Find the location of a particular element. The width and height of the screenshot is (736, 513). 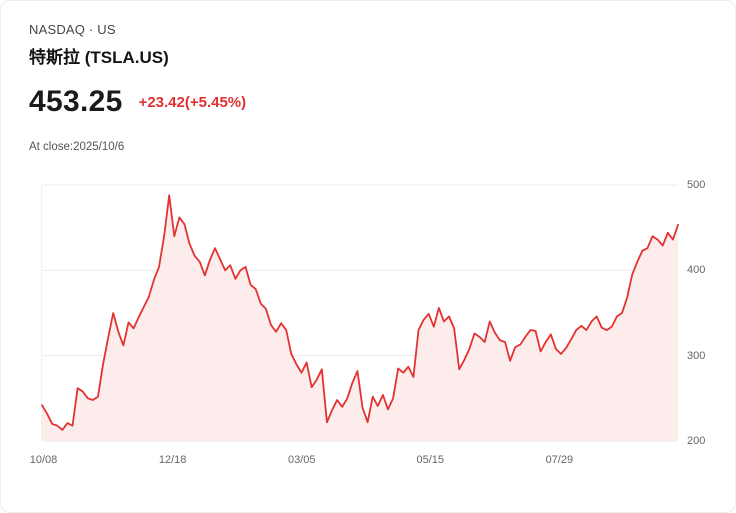

last-price: 453.25 is located at coordinates (76, 101).